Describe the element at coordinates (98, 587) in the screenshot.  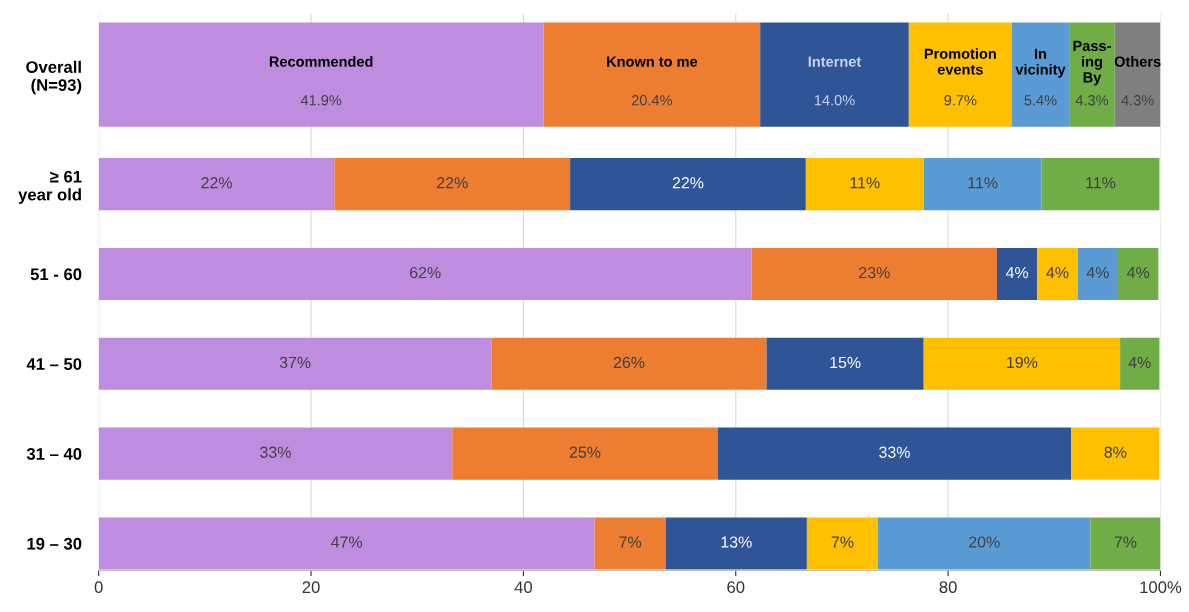
I see `x-tick-label: 0` at that location.